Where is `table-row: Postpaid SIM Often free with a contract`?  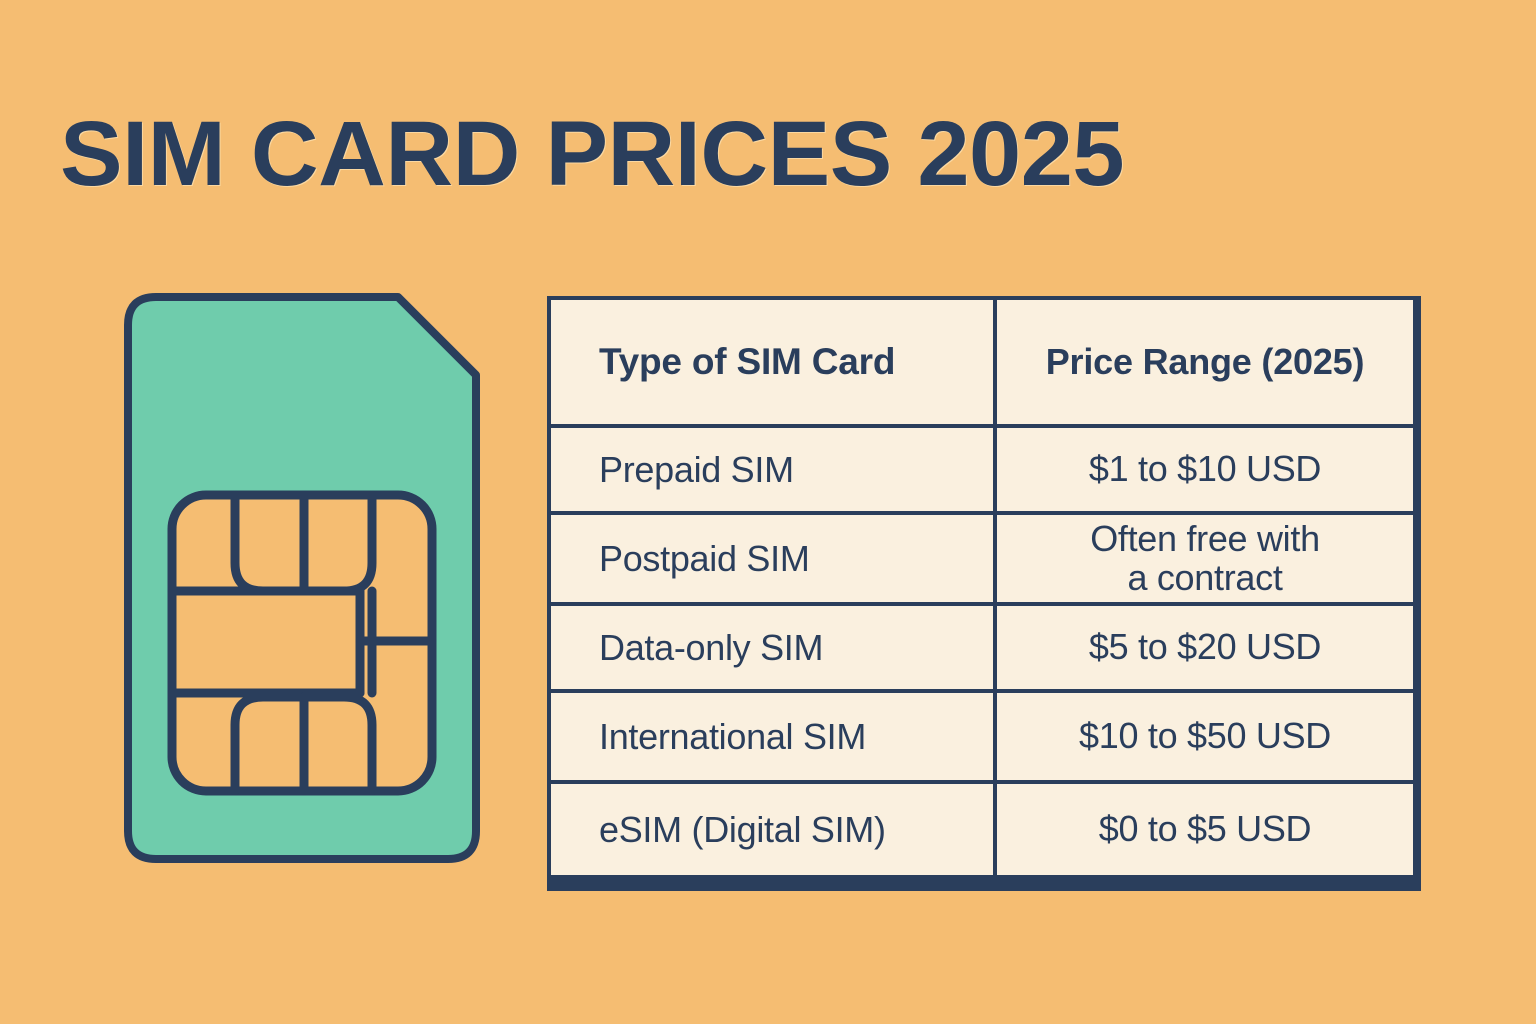
table-row: Postpaid SIM Often free with a contract is located at coordinates (984, 560).